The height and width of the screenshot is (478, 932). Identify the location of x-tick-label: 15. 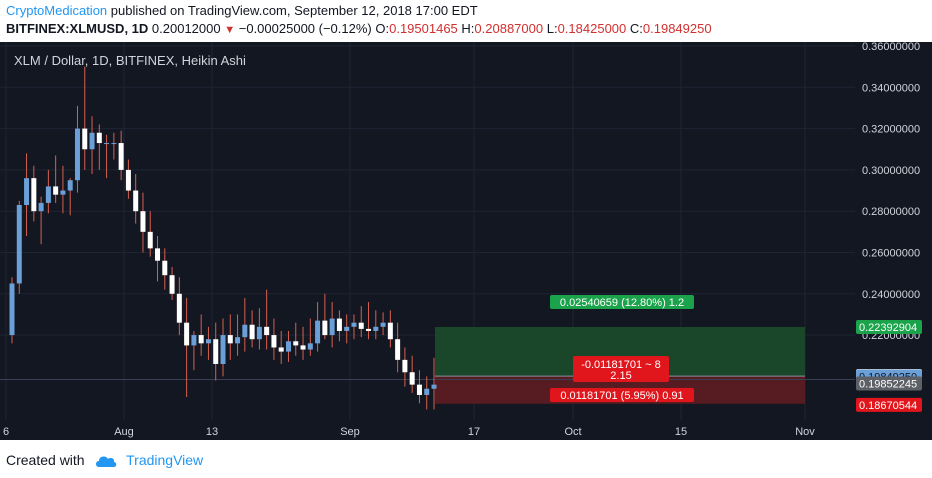
(681, 432).